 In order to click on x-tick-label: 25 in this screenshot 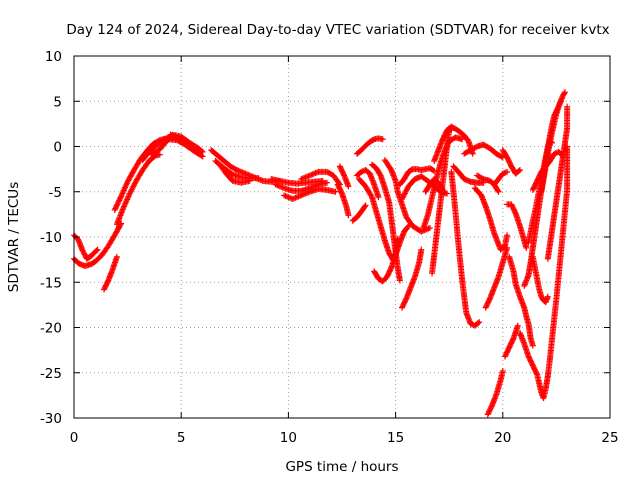, I will do `click(609, 438)`.